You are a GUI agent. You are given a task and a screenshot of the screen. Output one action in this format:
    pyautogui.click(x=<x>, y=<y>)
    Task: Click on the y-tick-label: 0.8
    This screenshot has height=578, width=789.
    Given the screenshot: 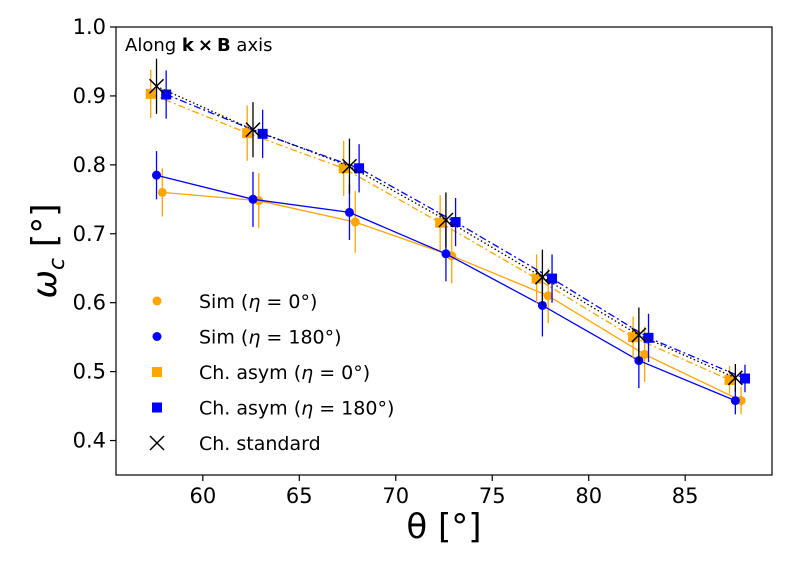 What is the action you would take?
    pyautogui.click(x=89, y=165)
    